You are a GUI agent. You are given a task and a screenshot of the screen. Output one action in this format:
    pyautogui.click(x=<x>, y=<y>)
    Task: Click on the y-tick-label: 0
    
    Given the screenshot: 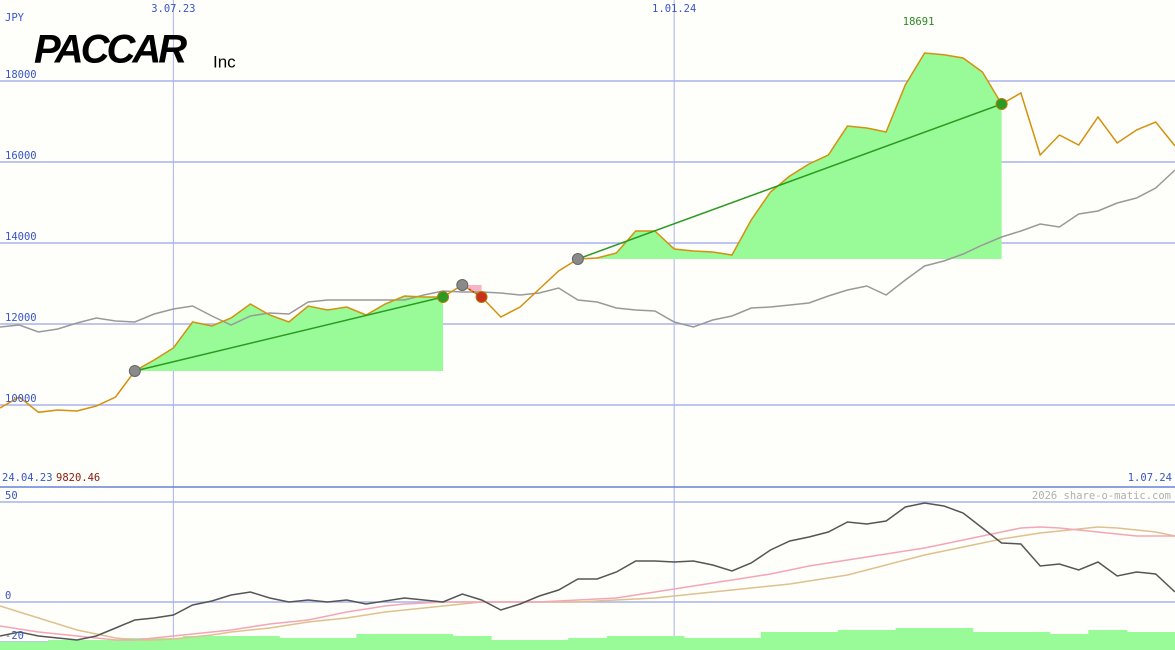 What is the action you would take?
    pyautogui.click(x=8, y=596)
    